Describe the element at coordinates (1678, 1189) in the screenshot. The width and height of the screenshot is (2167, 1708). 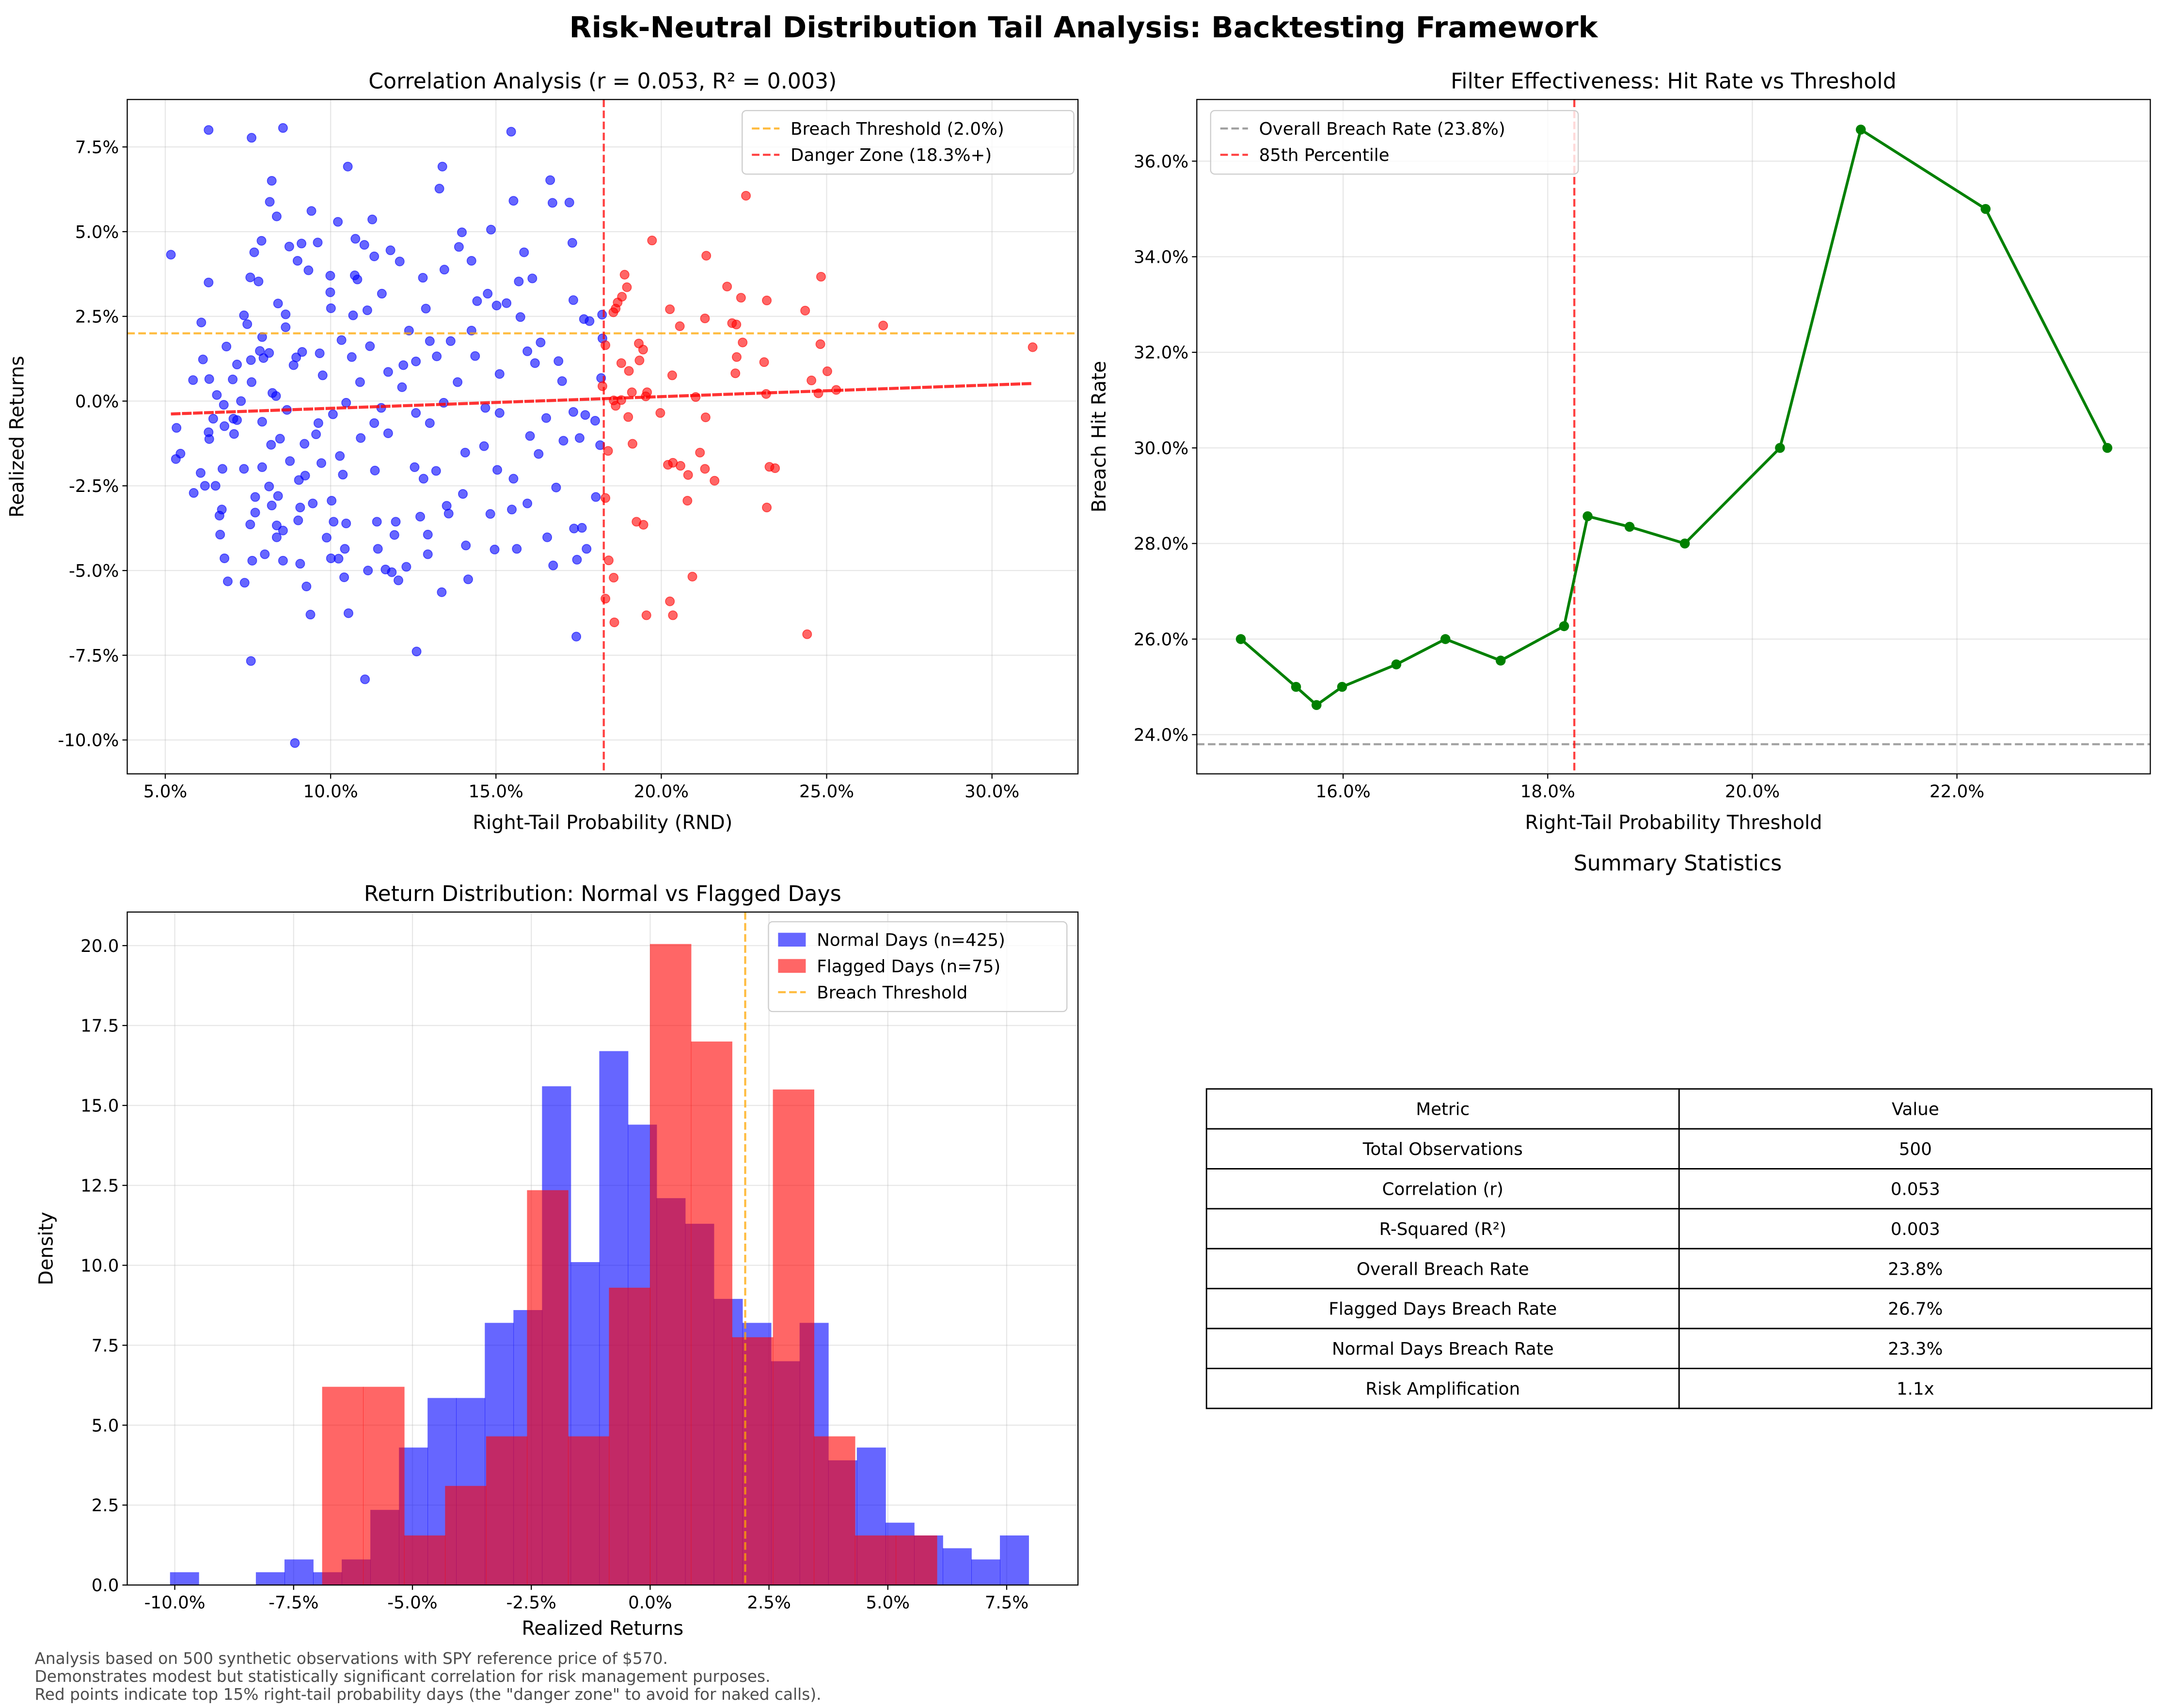
I see `table-row: Correlation (r) 0.053` at that location.